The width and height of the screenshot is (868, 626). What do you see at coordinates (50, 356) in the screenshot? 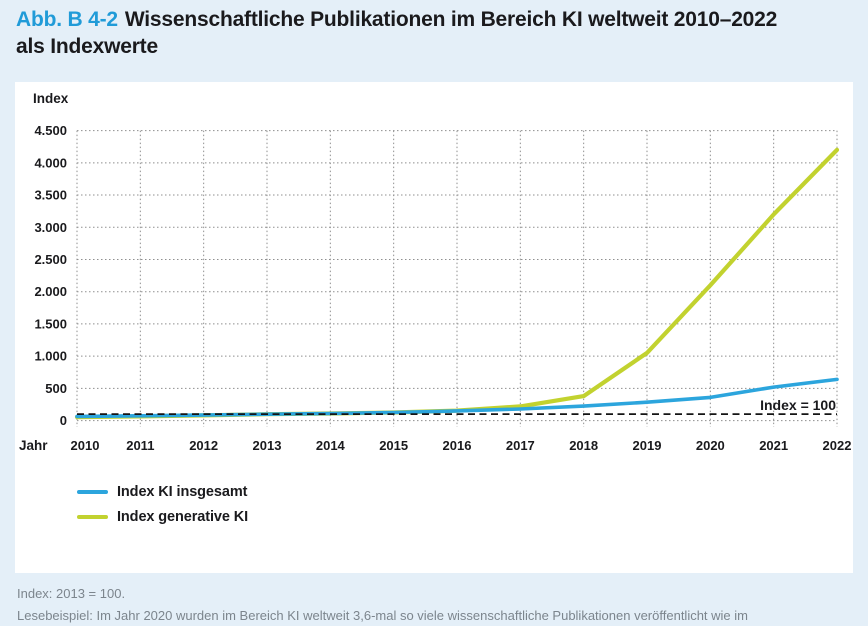
I see `y-tick-label: 1.000` at bounding box center [50, 356].